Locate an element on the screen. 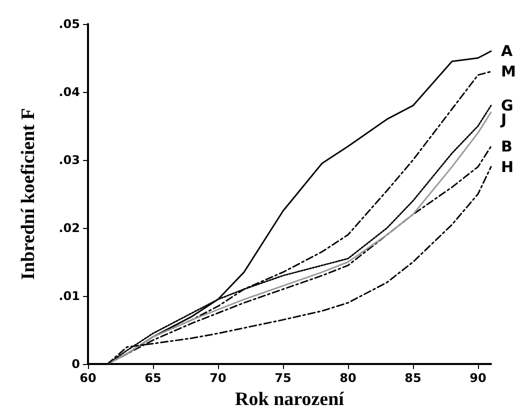 This screenshot has height=414, width=515. y-tick-label: .02 is located at coordinates (69, 228).